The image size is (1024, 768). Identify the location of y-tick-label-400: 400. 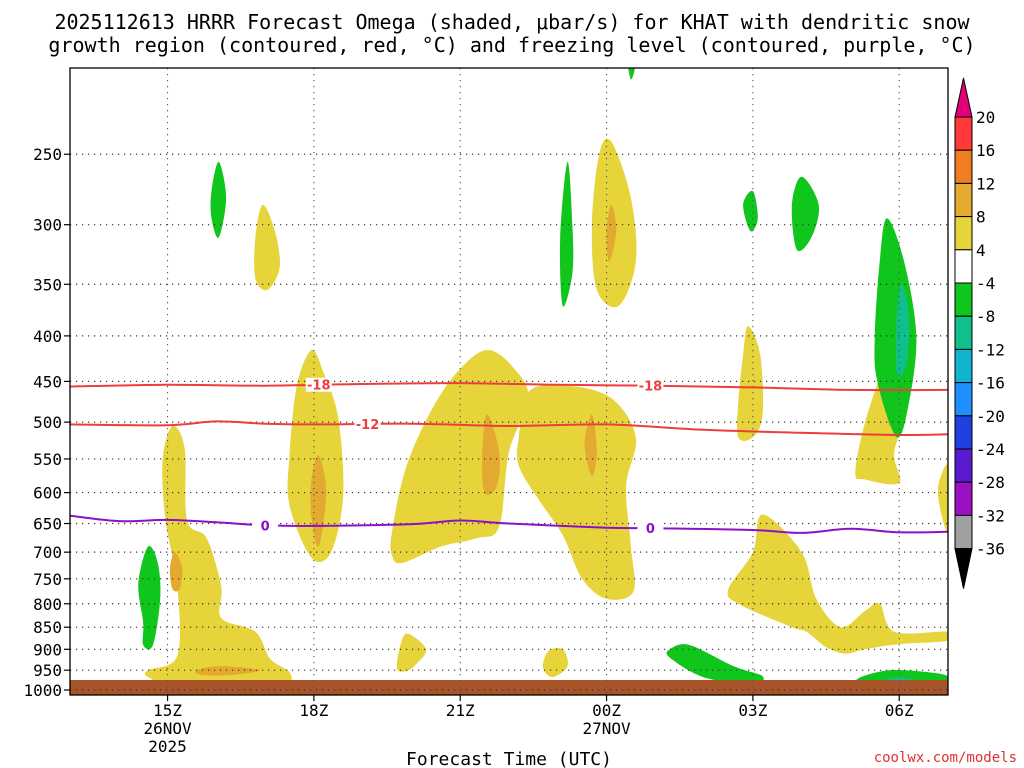
(47, 336).